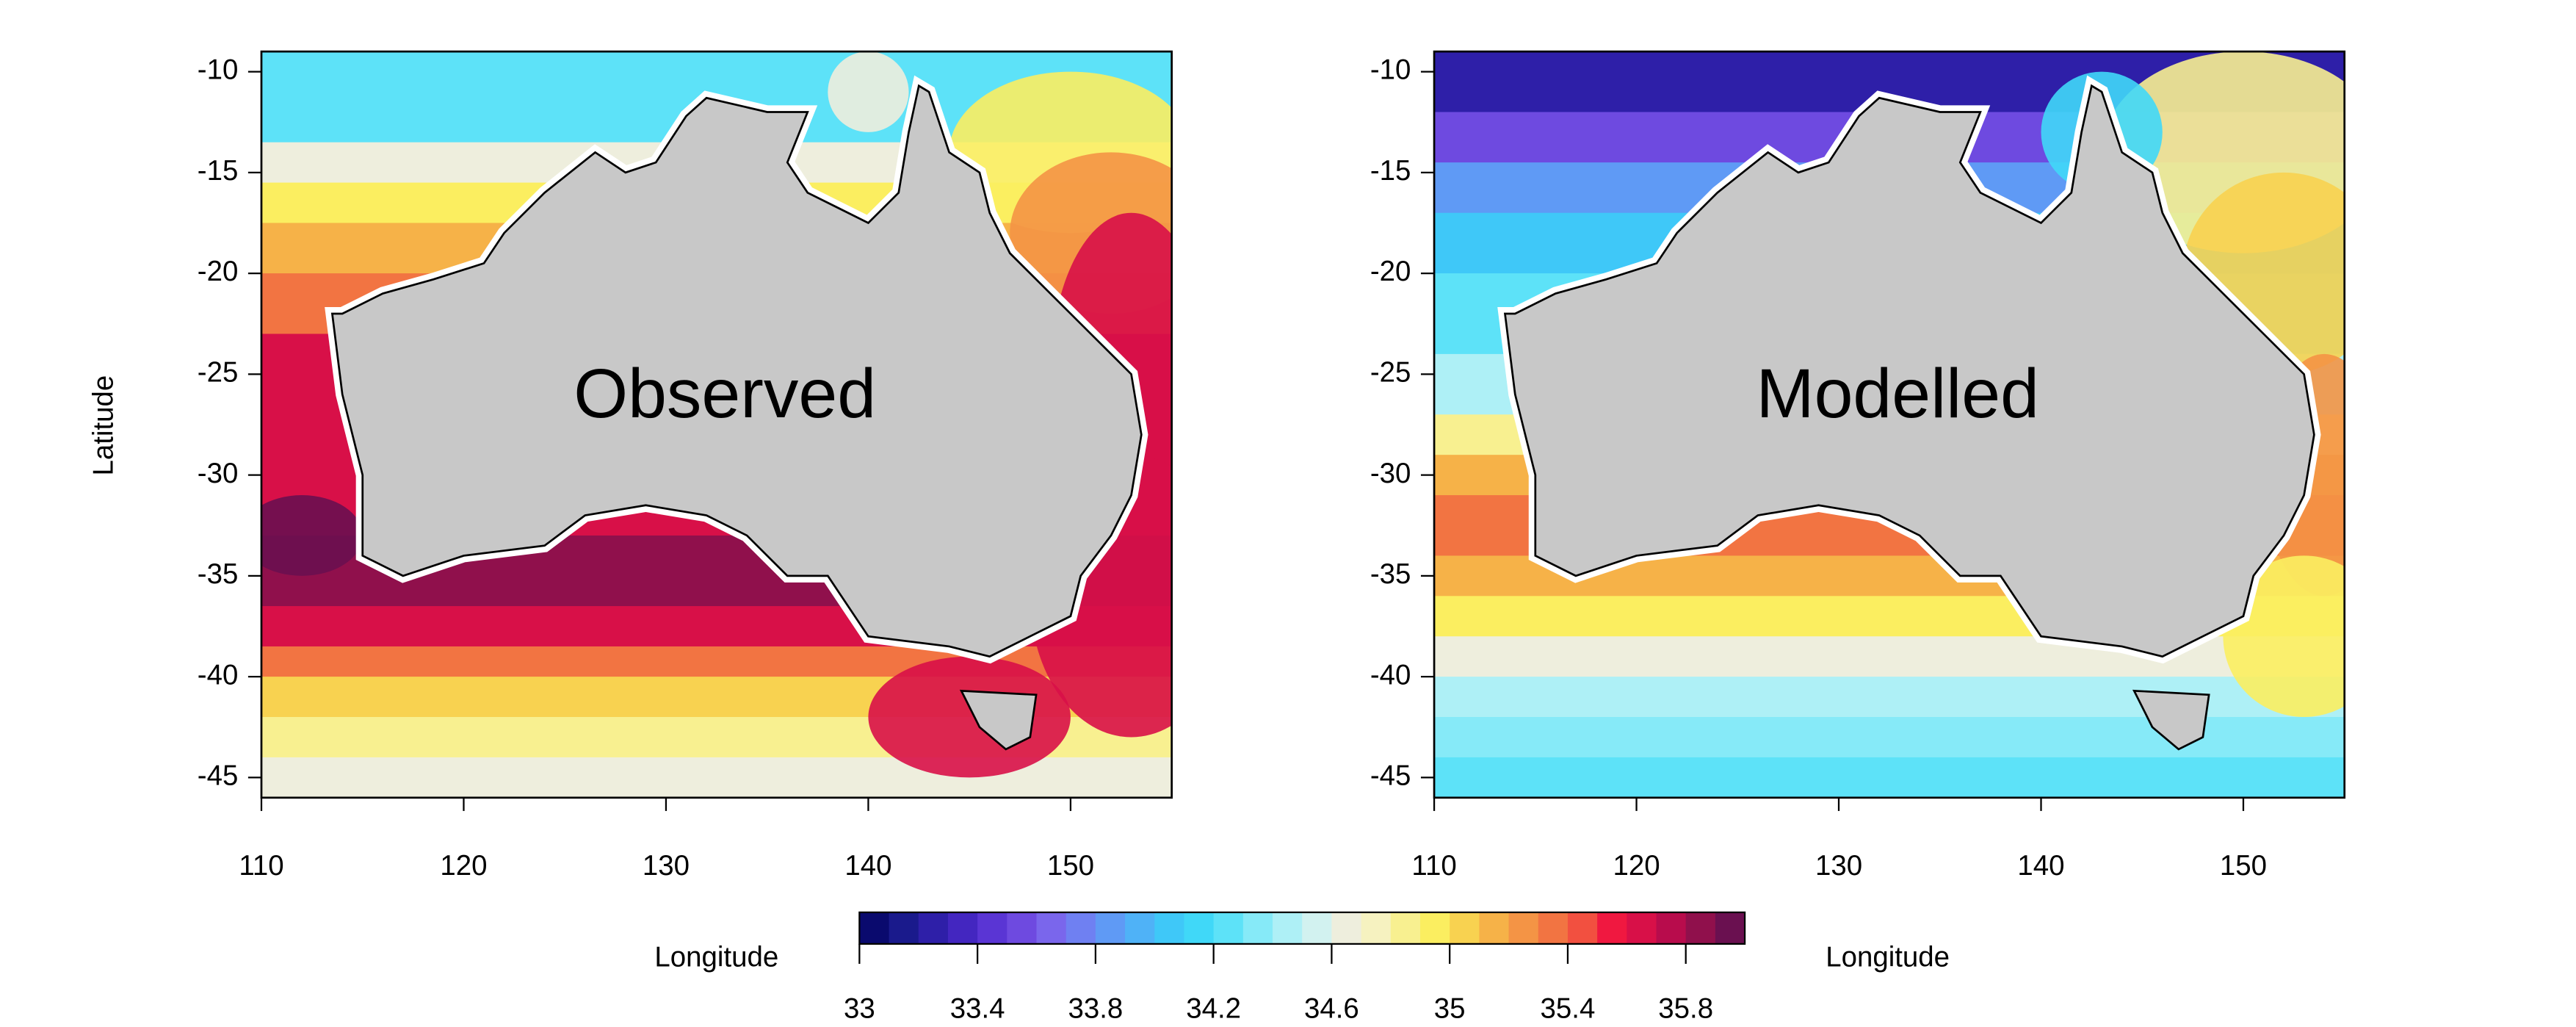 Image resolution: width=2576 pixels, height=1027 pixels. I want to click on y-axis-label: Latitude, so click(104, 425).